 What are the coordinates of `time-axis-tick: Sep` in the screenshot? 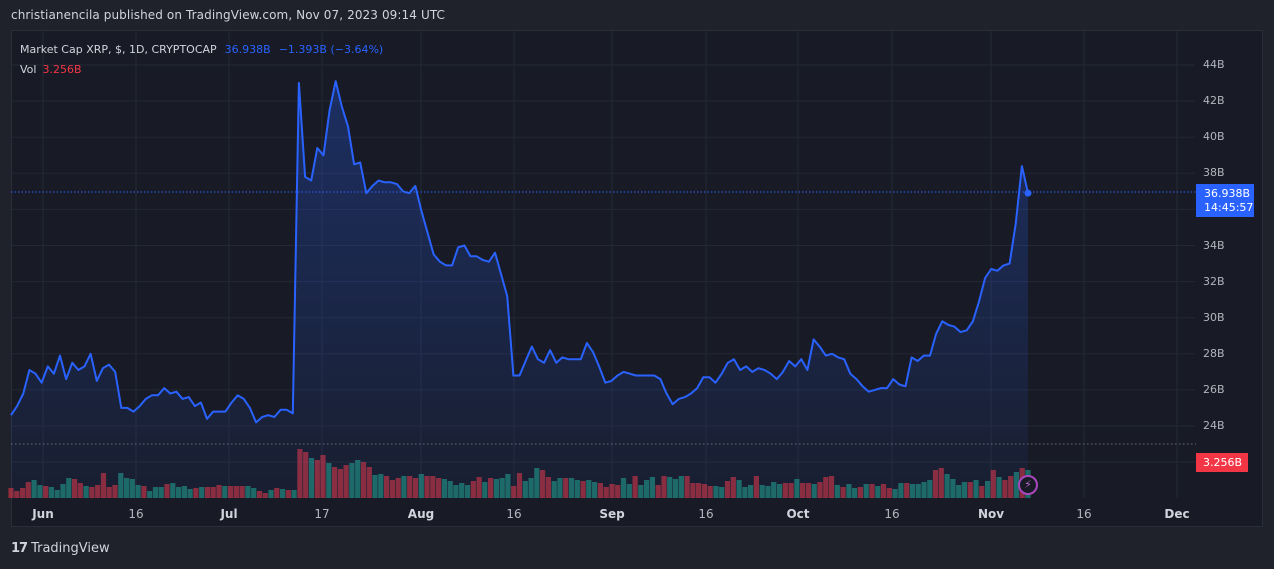 It's located at (612, 514).